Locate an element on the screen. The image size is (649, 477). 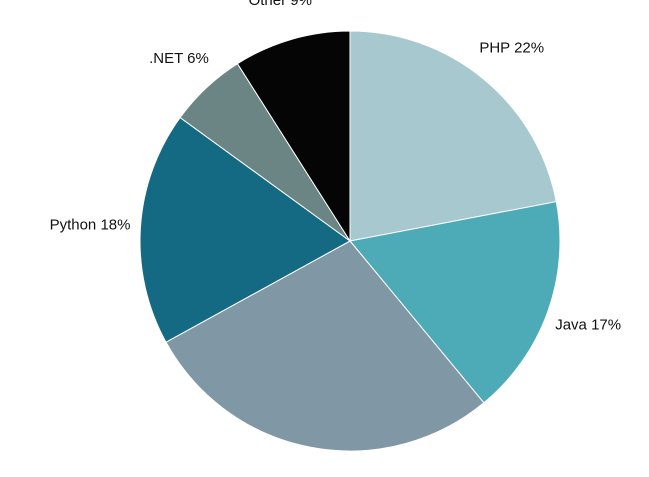
slice-label: Python 18% is located at coordinates (90, 224).